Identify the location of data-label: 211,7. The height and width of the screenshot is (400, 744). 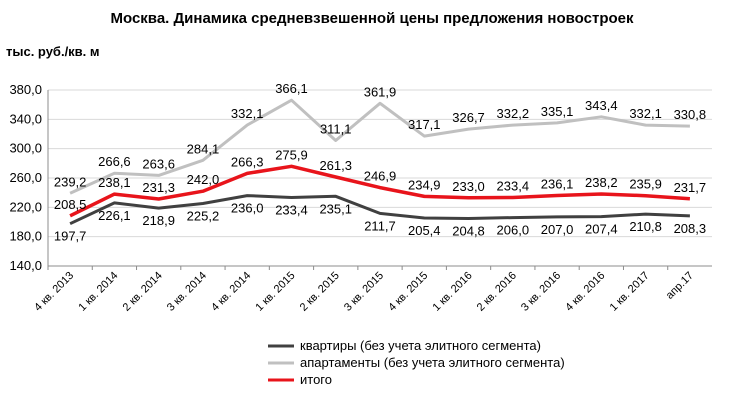
(380, 225).